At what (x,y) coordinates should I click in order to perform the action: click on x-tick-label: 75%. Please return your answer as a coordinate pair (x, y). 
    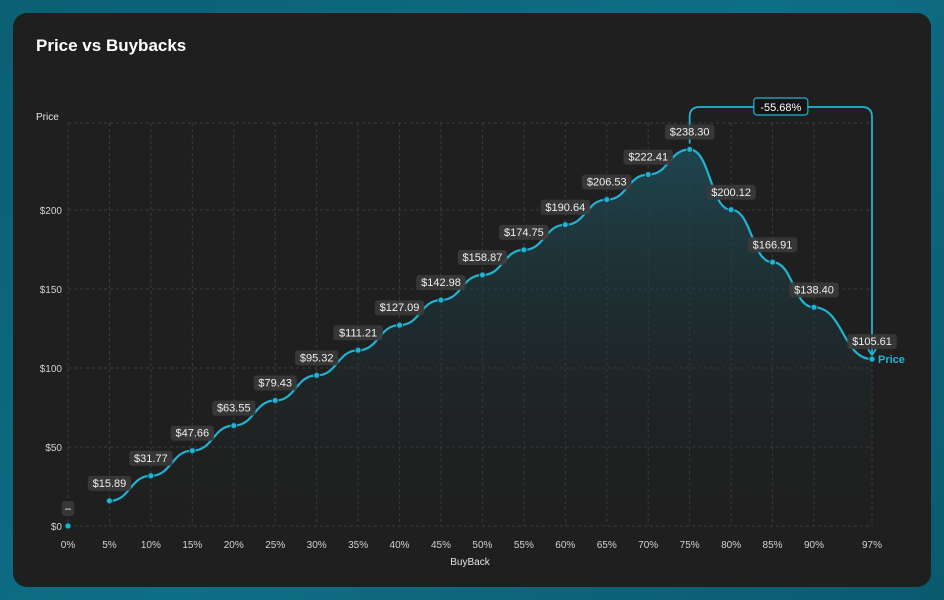
    Looking at the image, I should click on (690, 545).